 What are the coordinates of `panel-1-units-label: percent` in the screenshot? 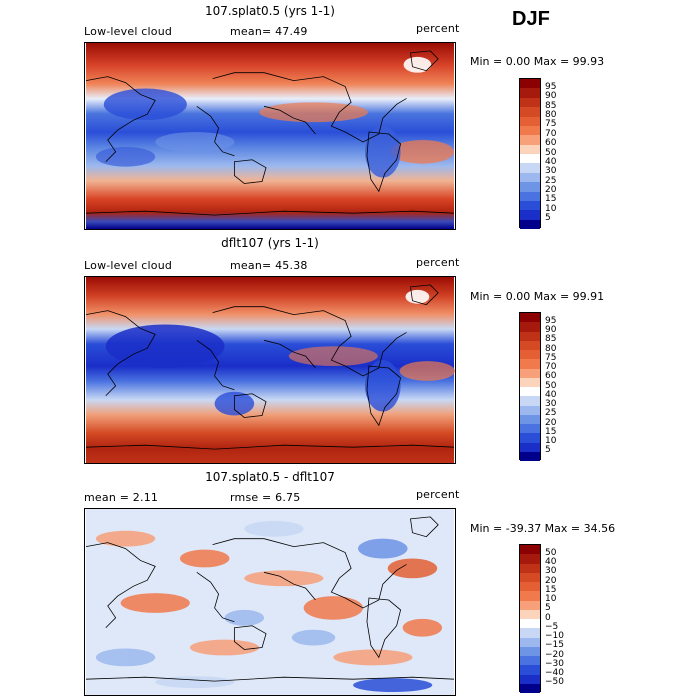 It's located at (438, 28).